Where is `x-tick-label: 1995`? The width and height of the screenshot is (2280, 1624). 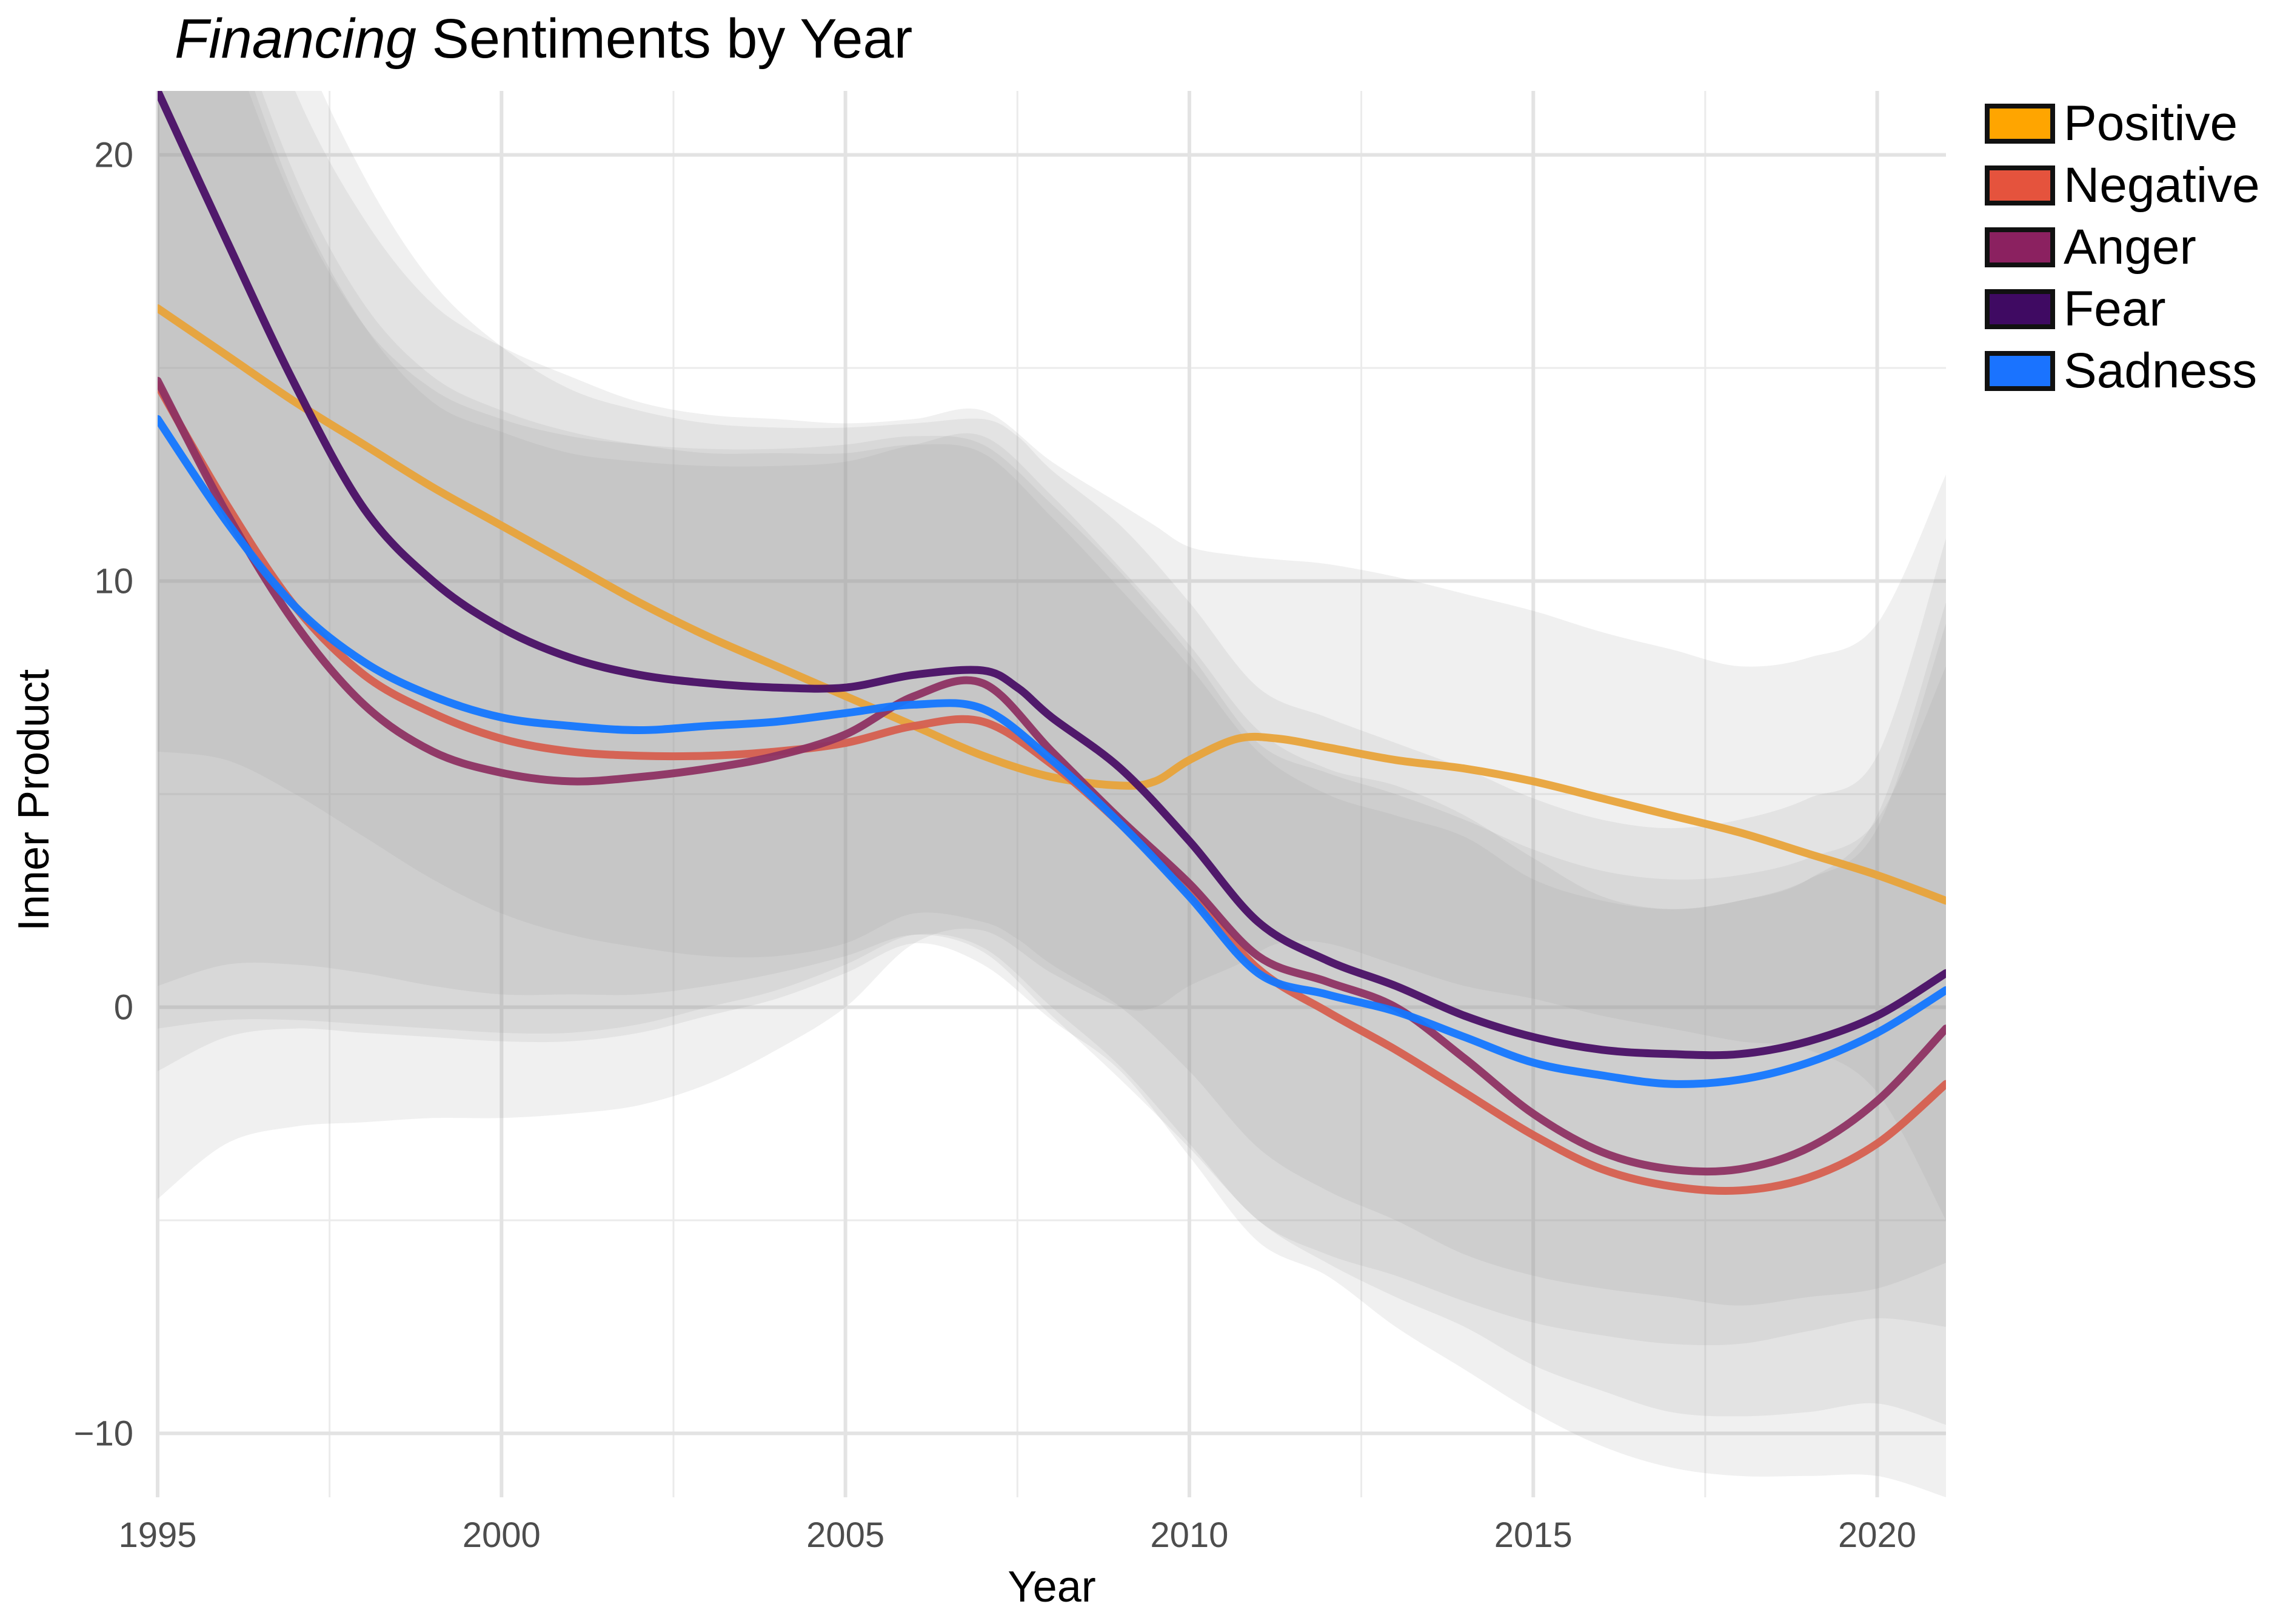
x-tick-label: 1995 is located at coordinates (157, 1535).